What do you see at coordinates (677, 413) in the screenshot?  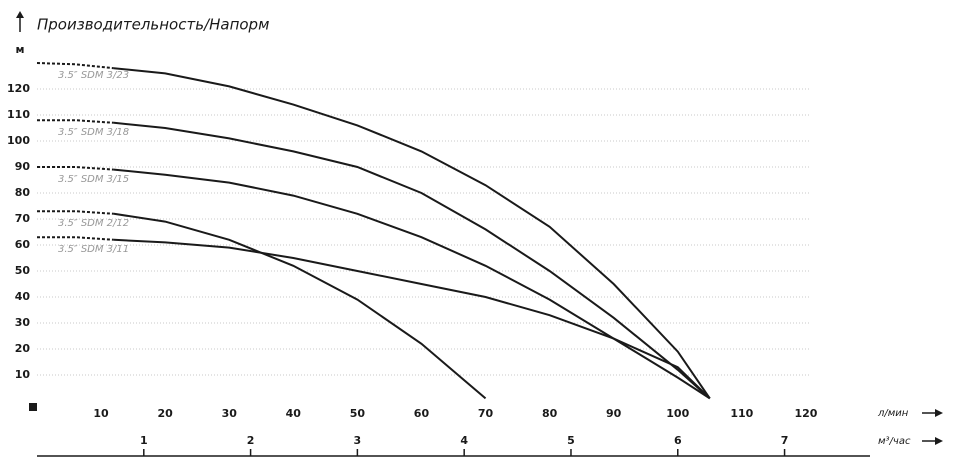 I see `x-tick-label: 100` at bounding box center [677, 413].